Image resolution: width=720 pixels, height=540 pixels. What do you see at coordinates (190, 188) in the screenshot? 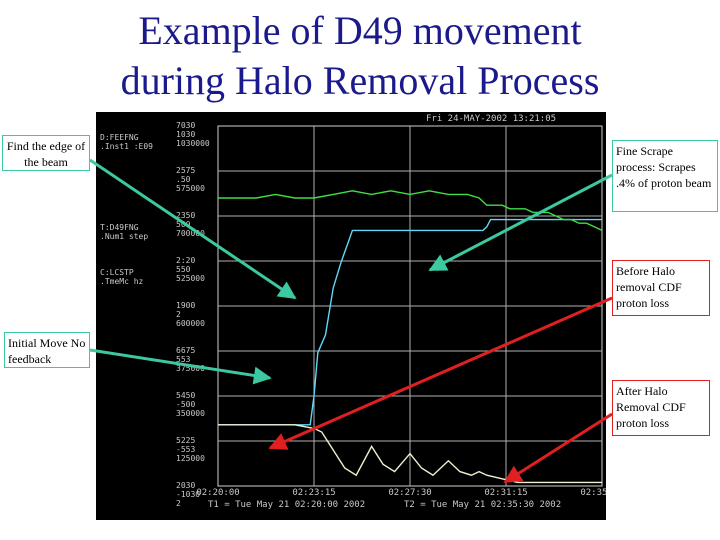
I see `channel-scale-label: 575000` at bounding box center [190, 188].